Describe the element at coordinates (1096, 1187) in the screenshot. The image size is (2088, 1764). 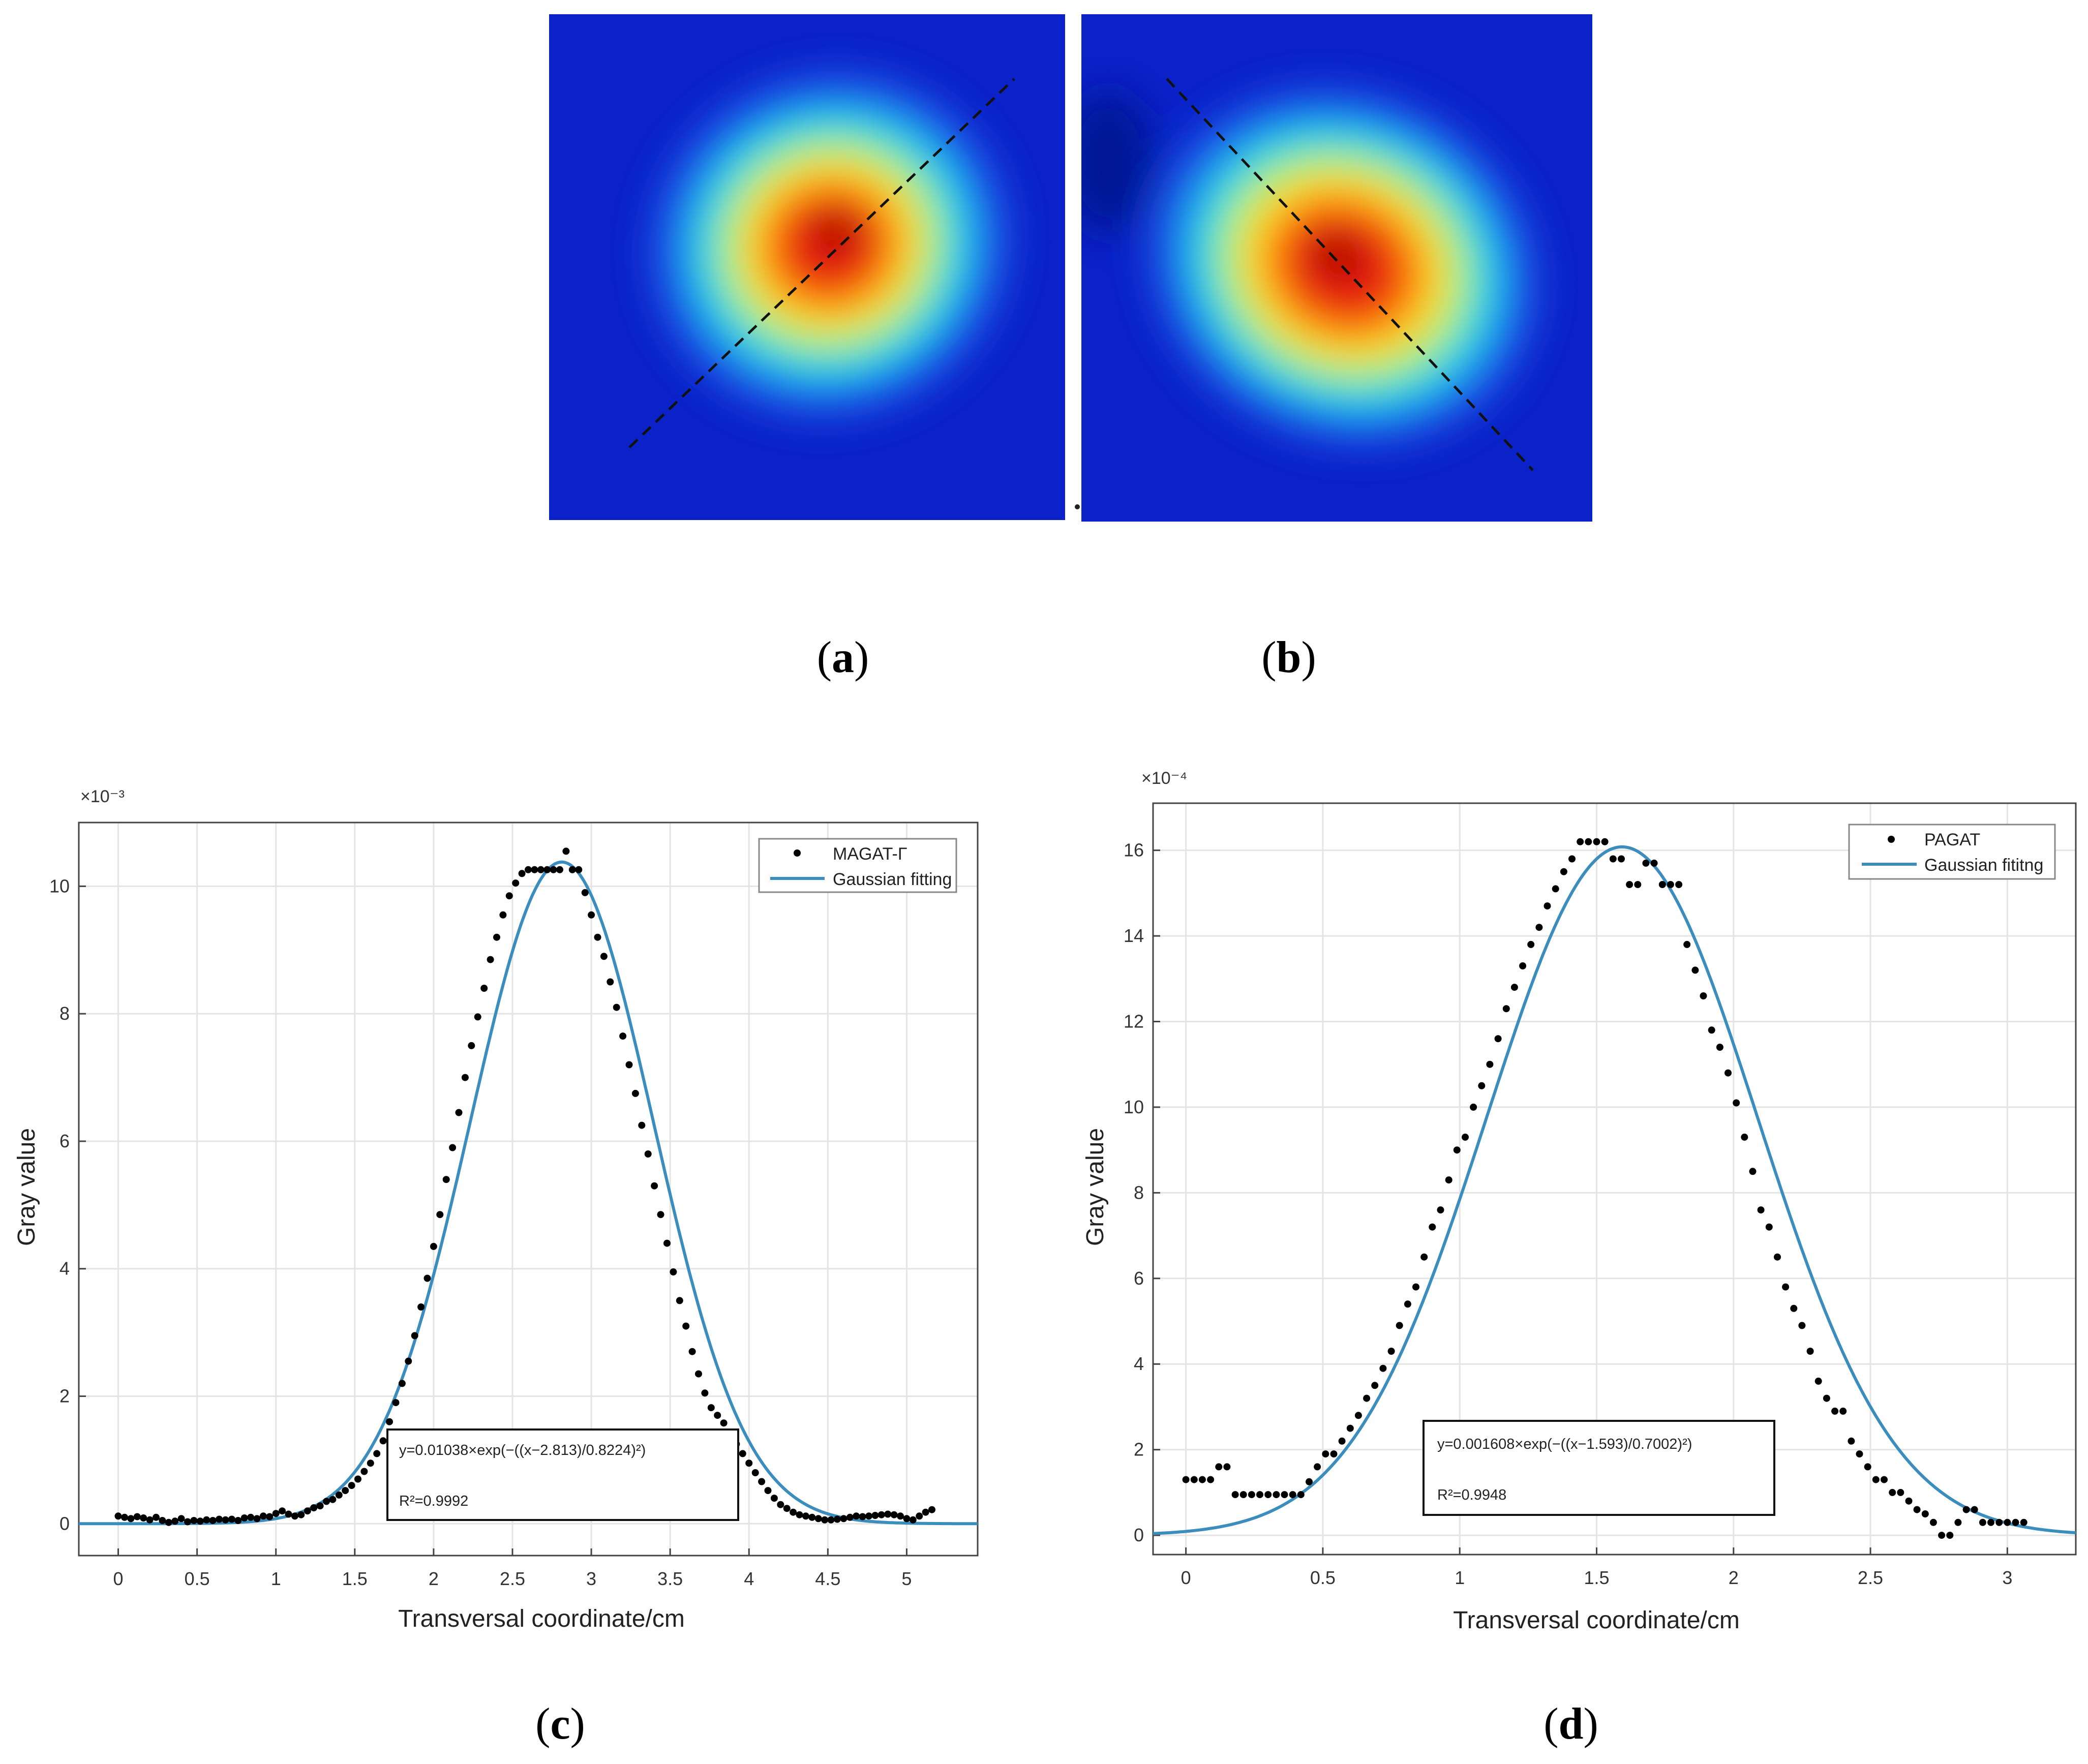
I see `chart-d-ylabel: Gray value` at that location.